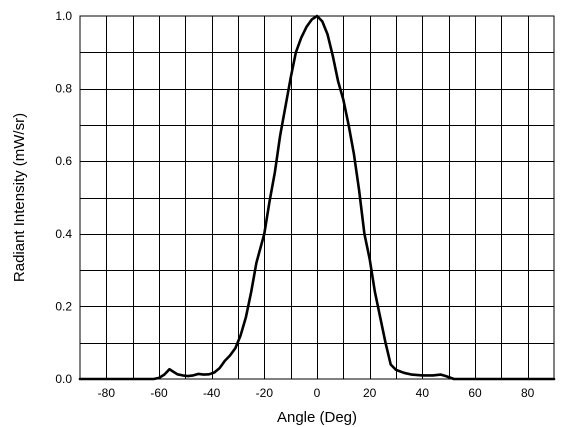 The width and height of the screenshot is (565, 427). Describe the element at coordinates (63, 16) in the screenshot. I see `y-tick-label: 1.0` at that location.